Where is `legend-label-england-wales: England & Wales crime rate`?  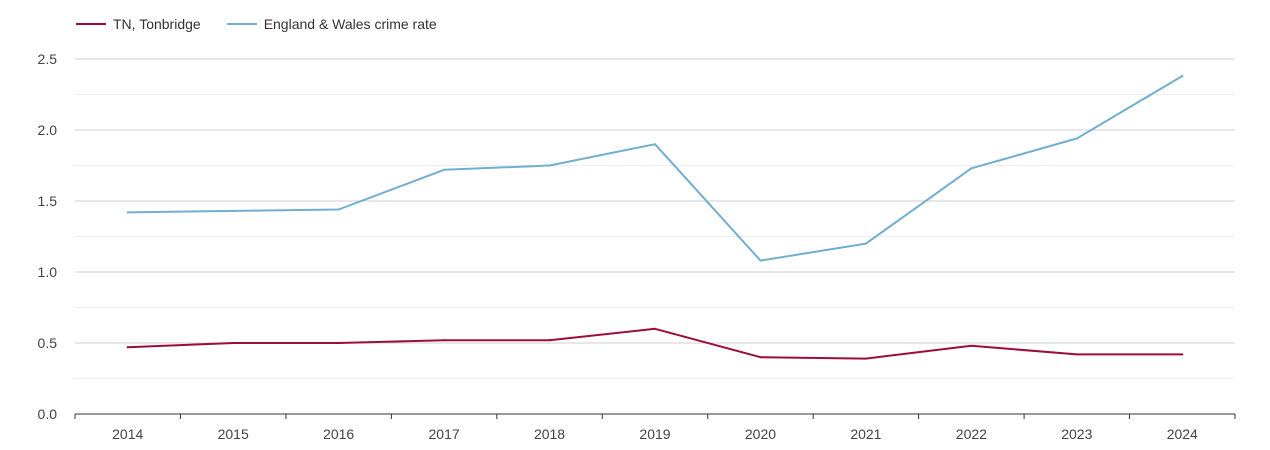 legend-label-england-wales: England & Wales crime rate is located at coordinates (350, 24).